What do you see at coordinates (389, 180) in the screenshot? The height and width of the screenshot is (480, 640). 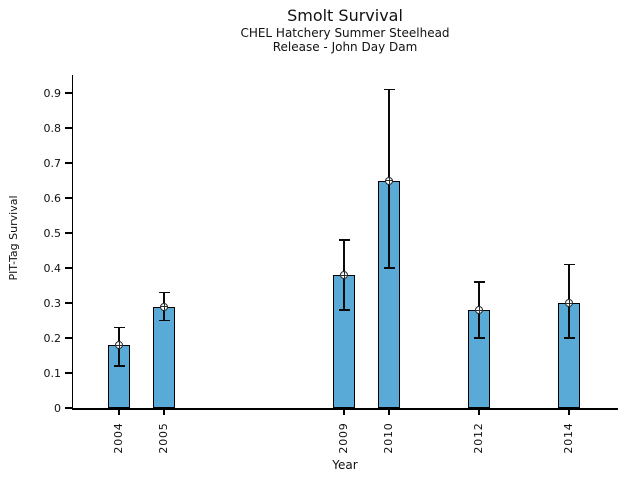 I see `point-marker-2010` at bounding box center [389, 180].